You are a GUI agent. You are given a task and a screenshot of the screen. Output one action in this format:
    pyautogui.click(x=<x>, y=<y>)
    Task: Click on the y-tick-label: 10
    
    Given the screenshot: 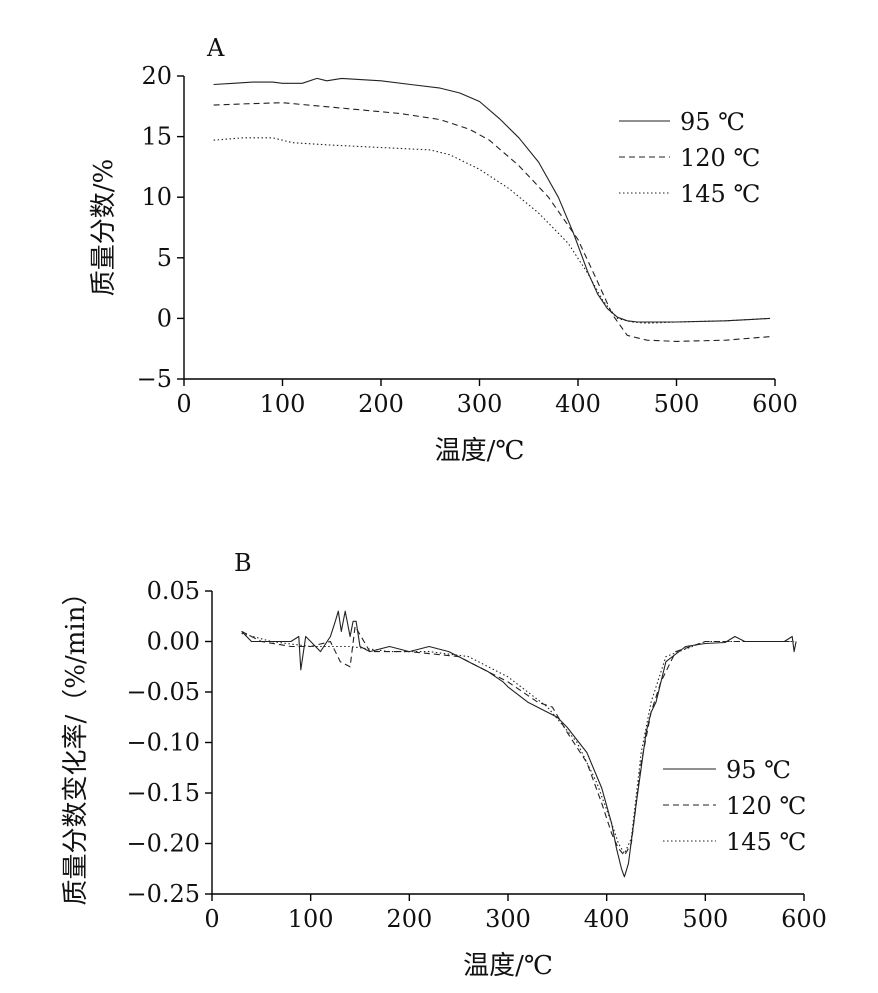 What is the action you would take?
    pyautogui.click(x=156, y=197)
    